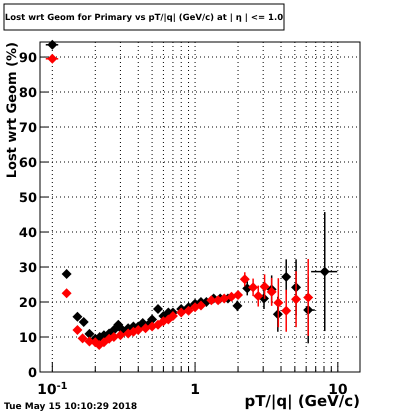 This screenshot has width=400, height=414. I want to click on y-tick-label: 50, so click(27, 198).